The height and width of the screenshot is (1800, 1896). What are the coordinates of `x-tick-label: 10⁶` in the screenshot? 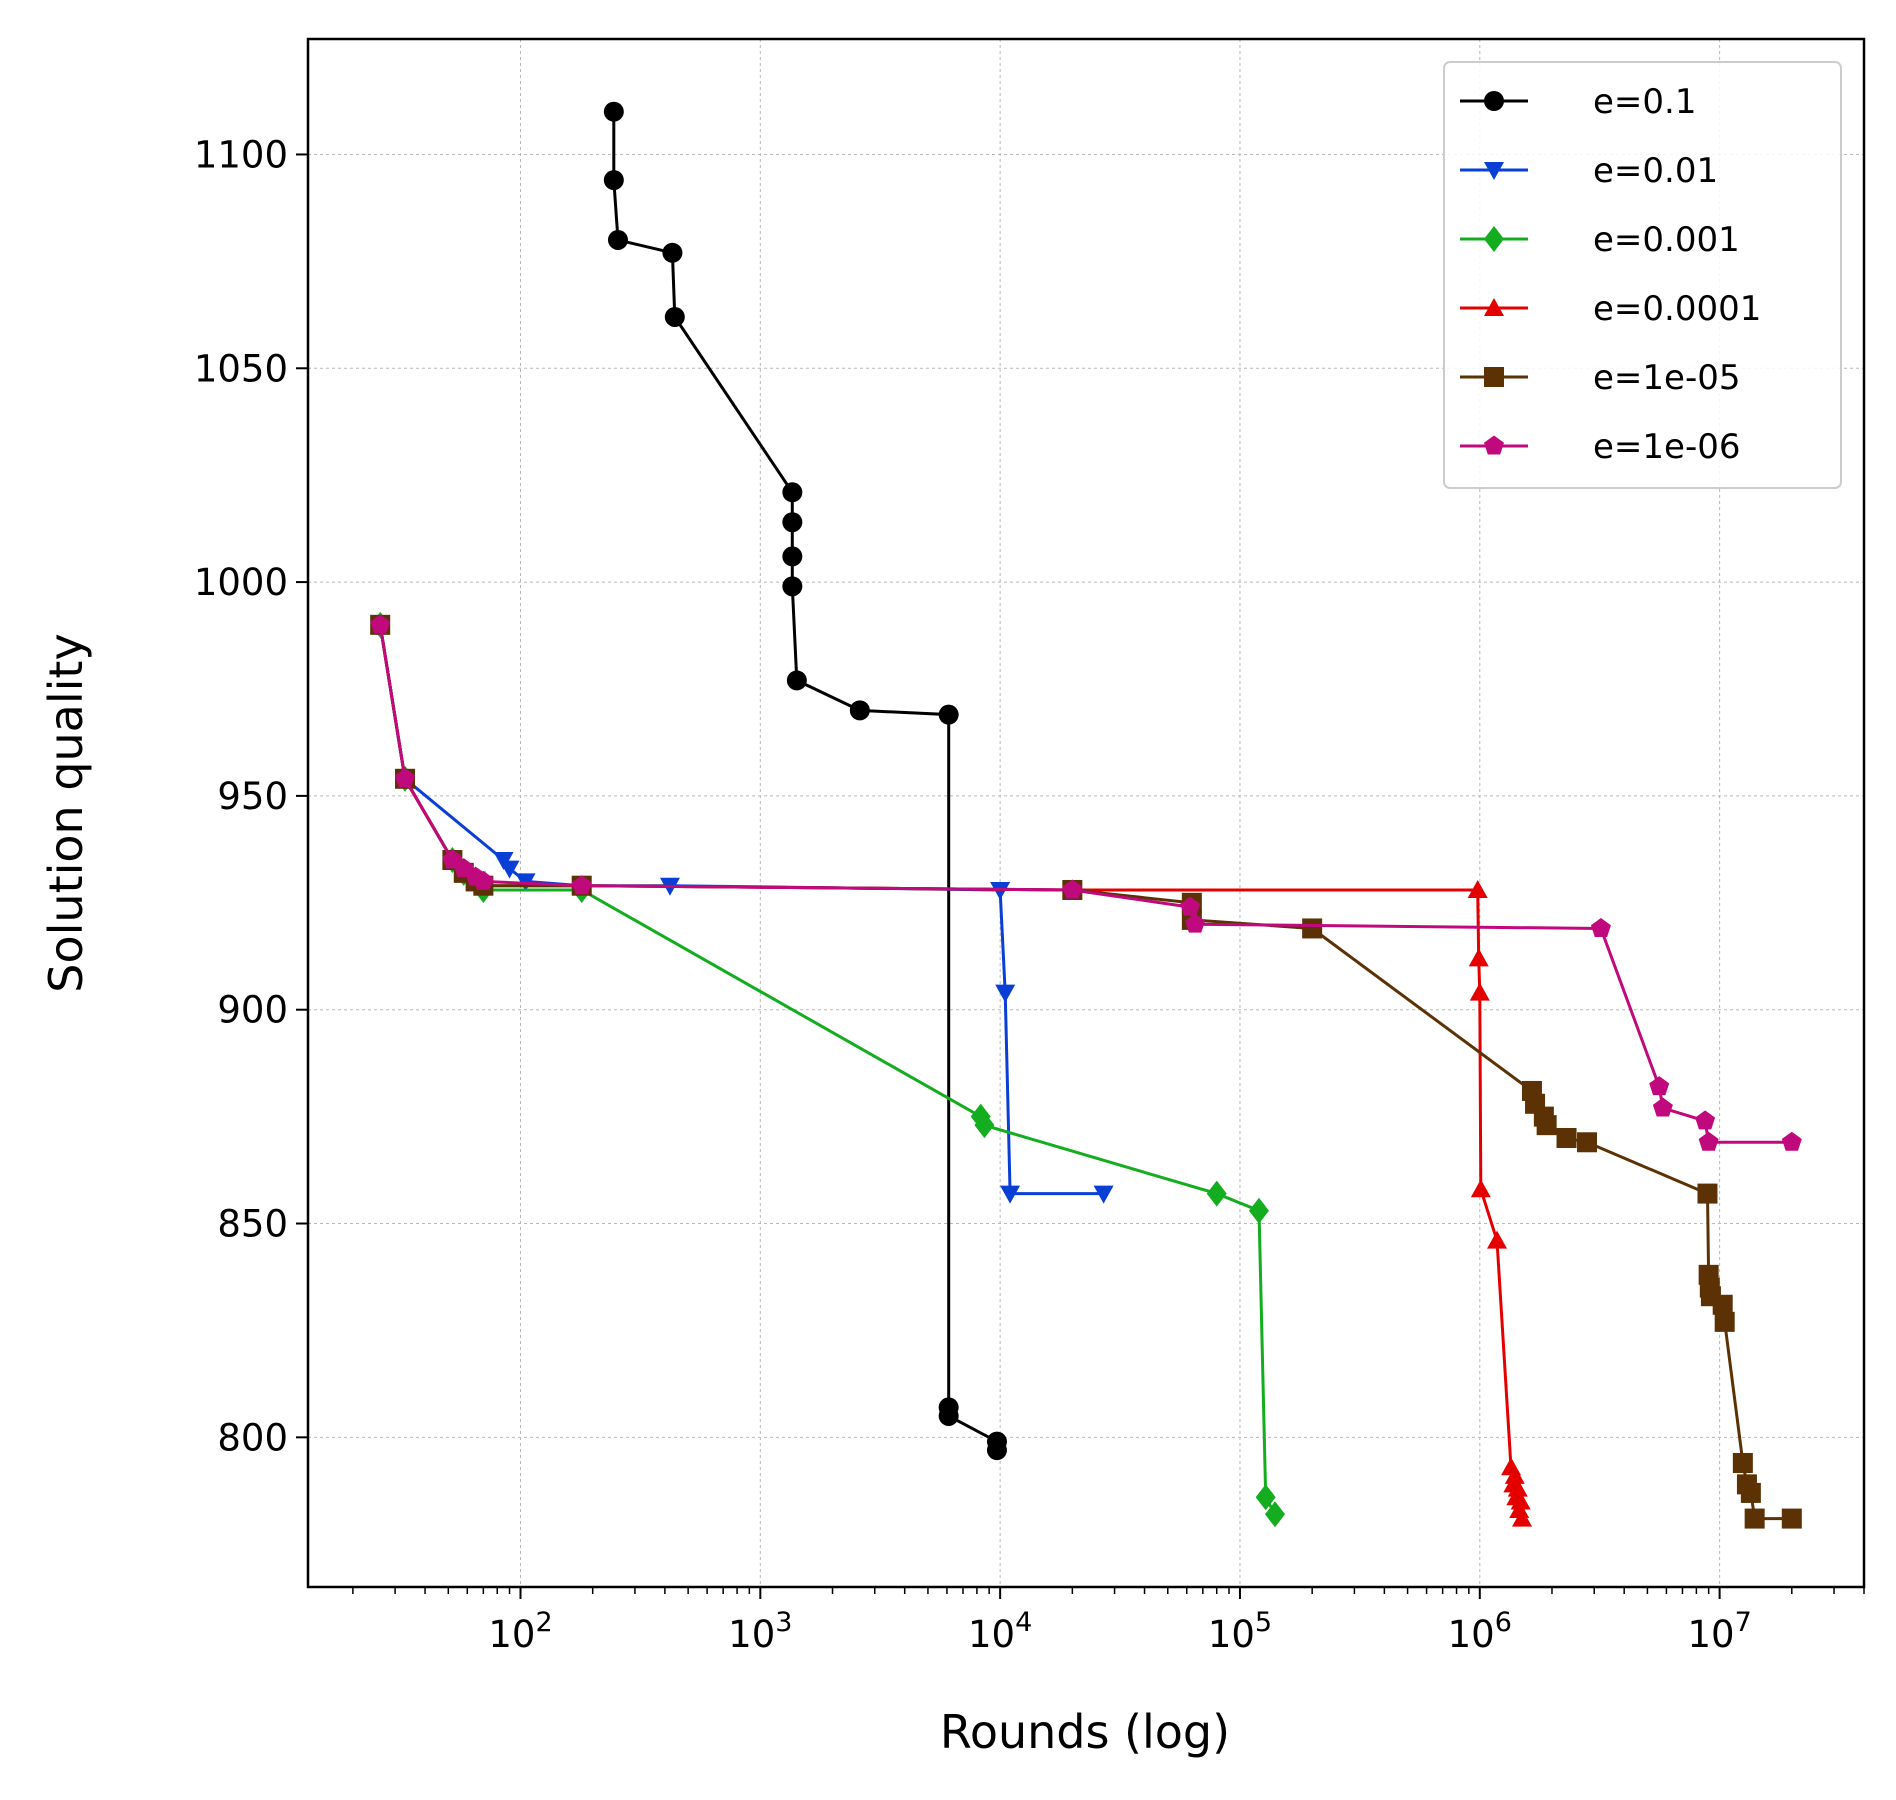 It's located at (1480, 1631).